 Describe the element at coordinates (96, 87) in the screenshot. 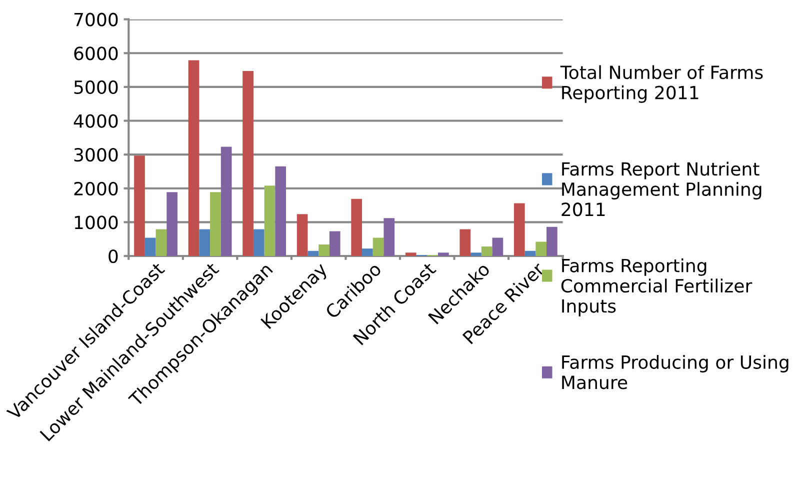

I see `y-tick-label: 5000` at that location.